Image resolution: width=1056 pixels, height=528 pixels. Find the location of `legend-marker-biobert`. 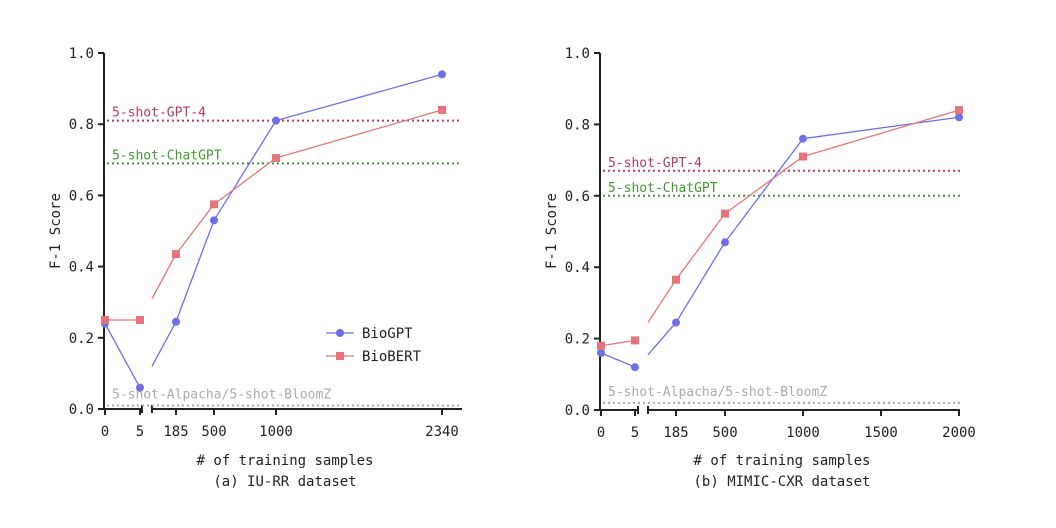

legend-marker-biobert is located at coordinates (340, 356).